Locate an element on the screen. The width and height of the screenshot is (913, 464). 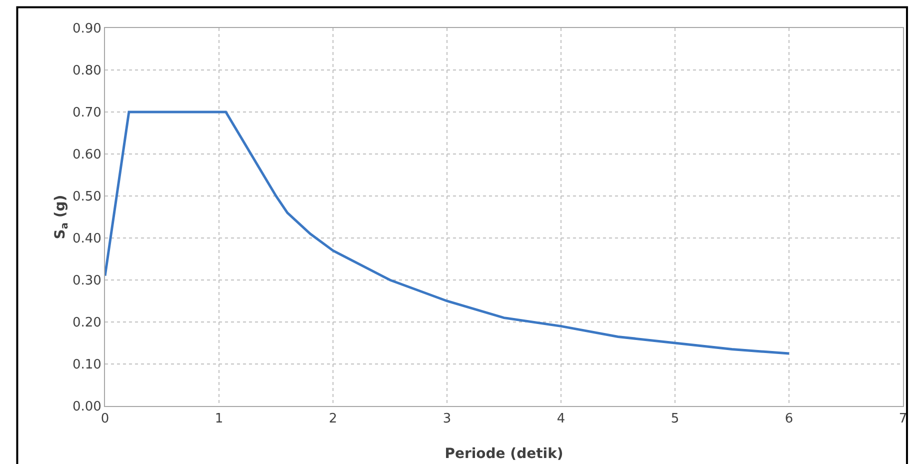
x-axis-title: Periode (detik) is located at coordinates (504, 454).